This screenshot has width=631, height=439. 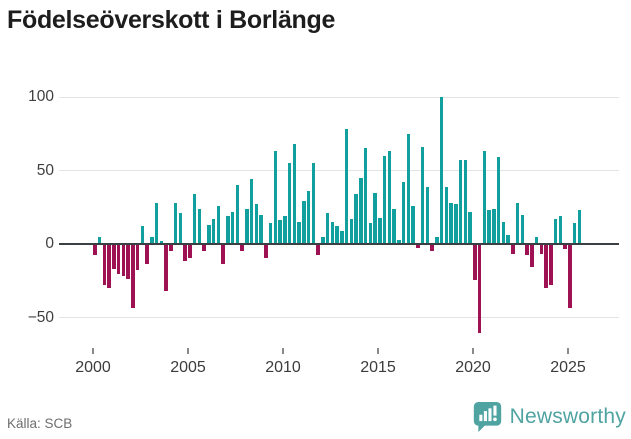 What do you see at coordinates (332, 232) in the screenshot?
I see `bar-2012-q3` at bounding box center [332, 232].